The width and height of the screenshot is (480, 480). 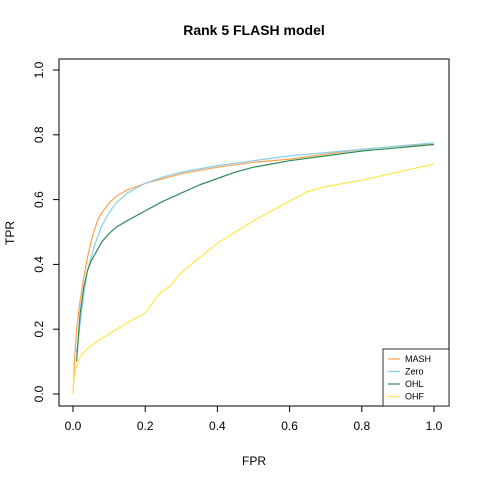 What do you see at coordinates (434, 426) in the screenshot?
I see `x-tick-label: 1.0` at bounding box center [434, 426].